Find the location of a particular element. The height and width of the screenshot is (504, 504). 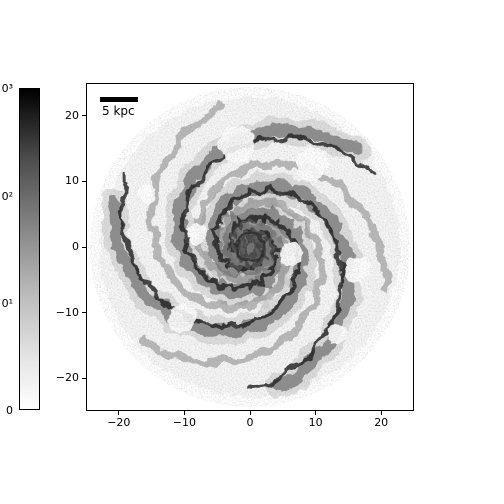

scale-bar is located at coordinates (119, 99).